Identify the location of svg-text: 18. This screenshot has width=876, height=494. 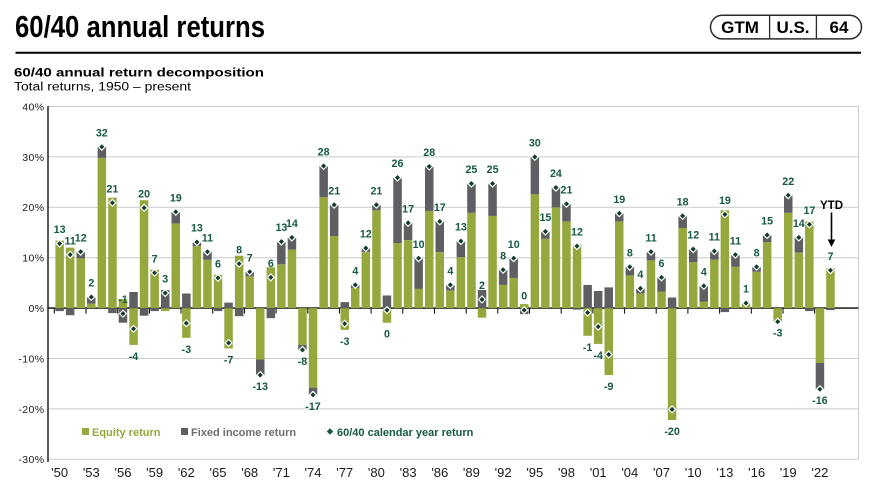
(683, 203).